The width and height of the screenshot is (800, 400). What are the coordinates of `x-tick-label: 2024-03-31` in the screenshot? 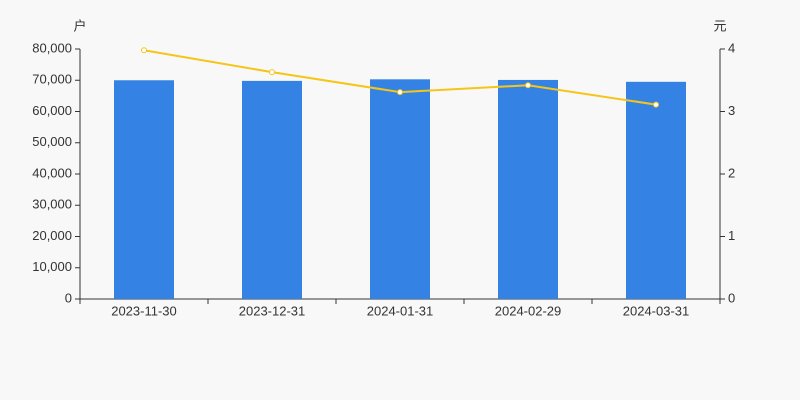 It's located at (656, 310).